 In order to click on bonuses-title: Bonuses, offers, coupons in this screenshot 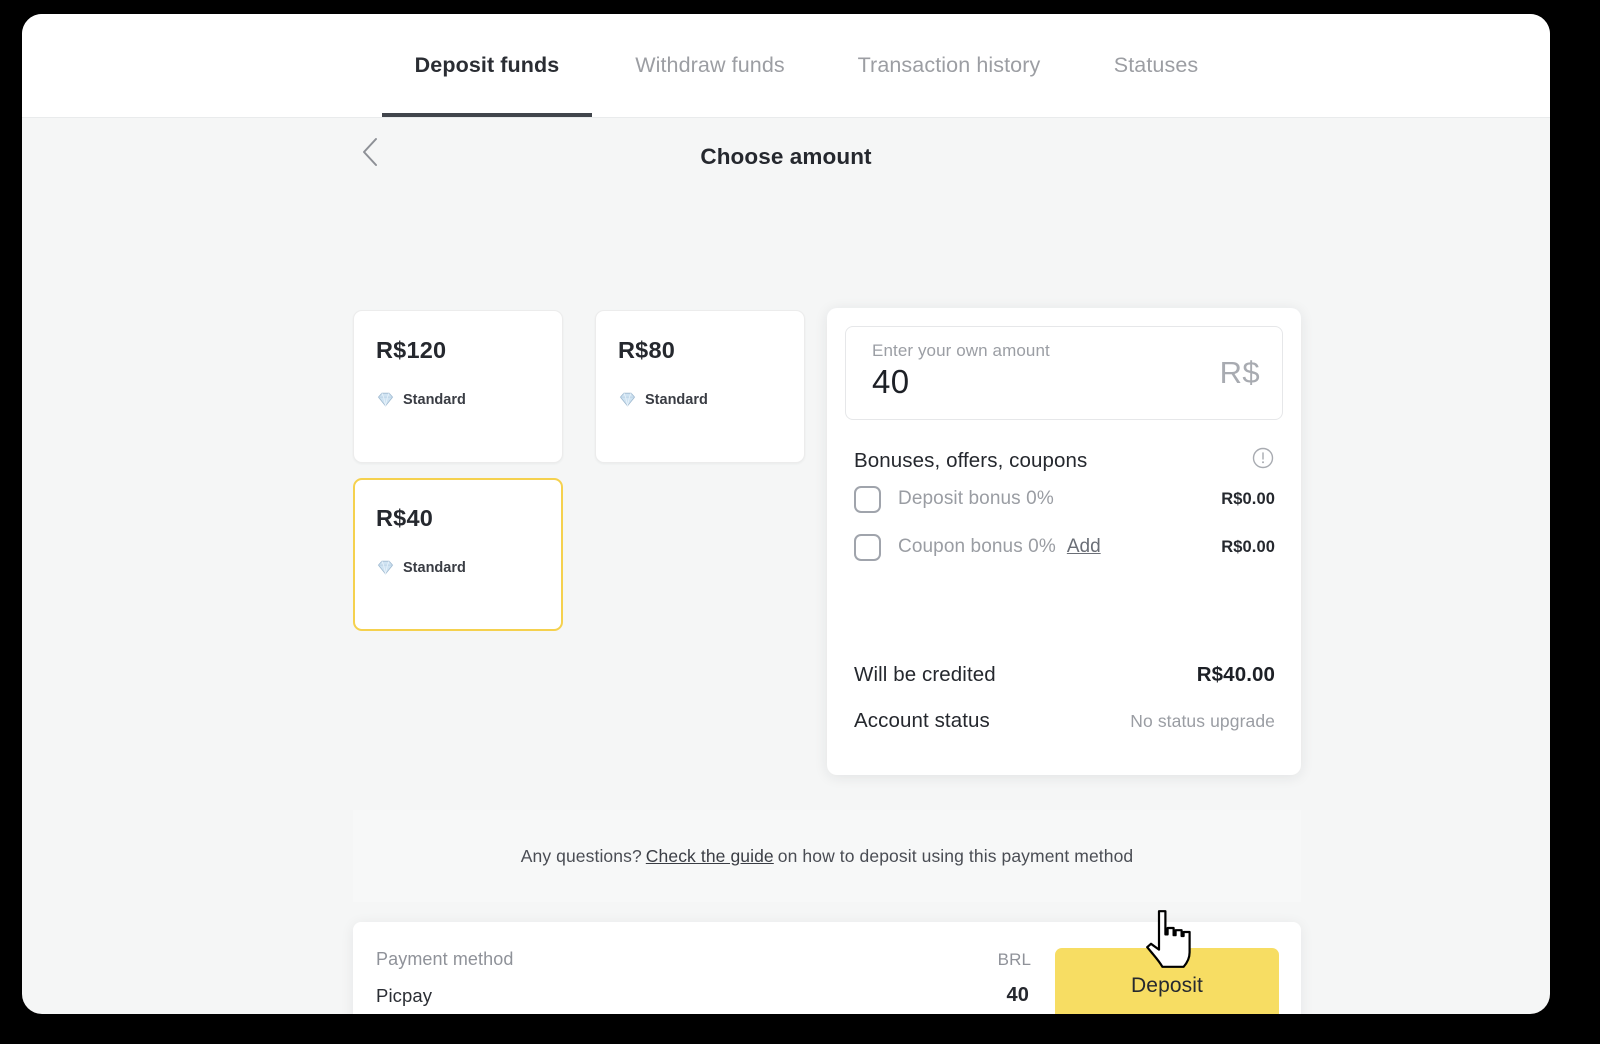, I will do `click(971, 460)`.